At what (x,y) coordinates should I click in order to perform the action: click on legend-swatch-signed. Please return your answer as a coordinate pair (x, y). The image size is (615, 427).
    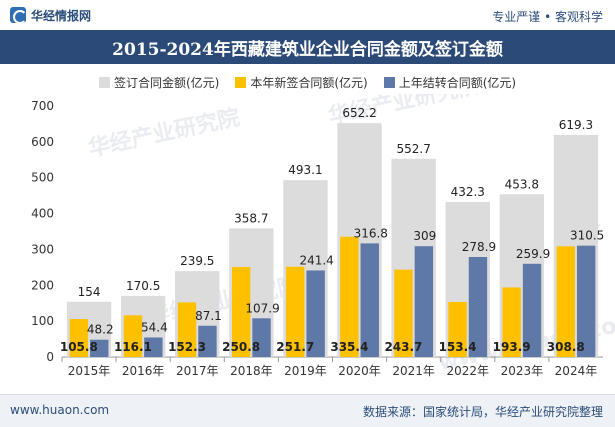
    Looking at the image, I should click on (104, 82).